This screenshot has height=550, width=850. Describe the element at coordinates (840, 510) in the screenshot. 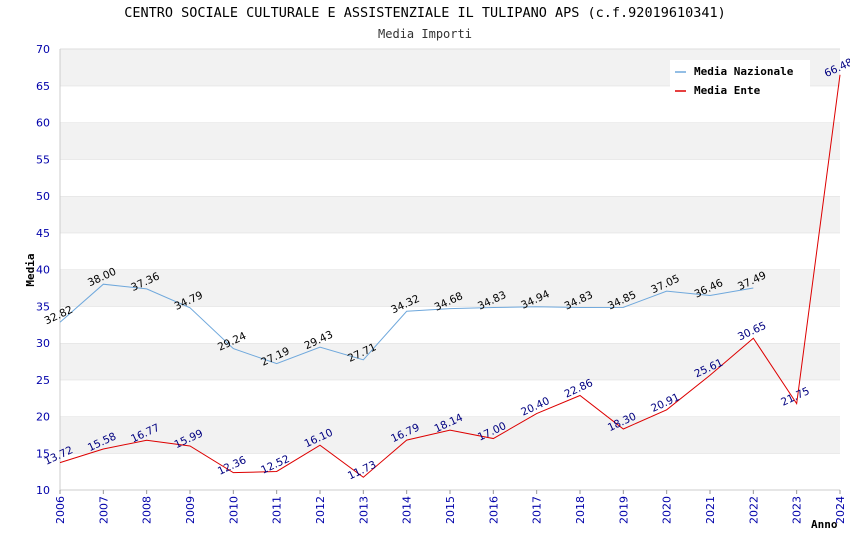

I see `x-tick-label: 2024` at that location.